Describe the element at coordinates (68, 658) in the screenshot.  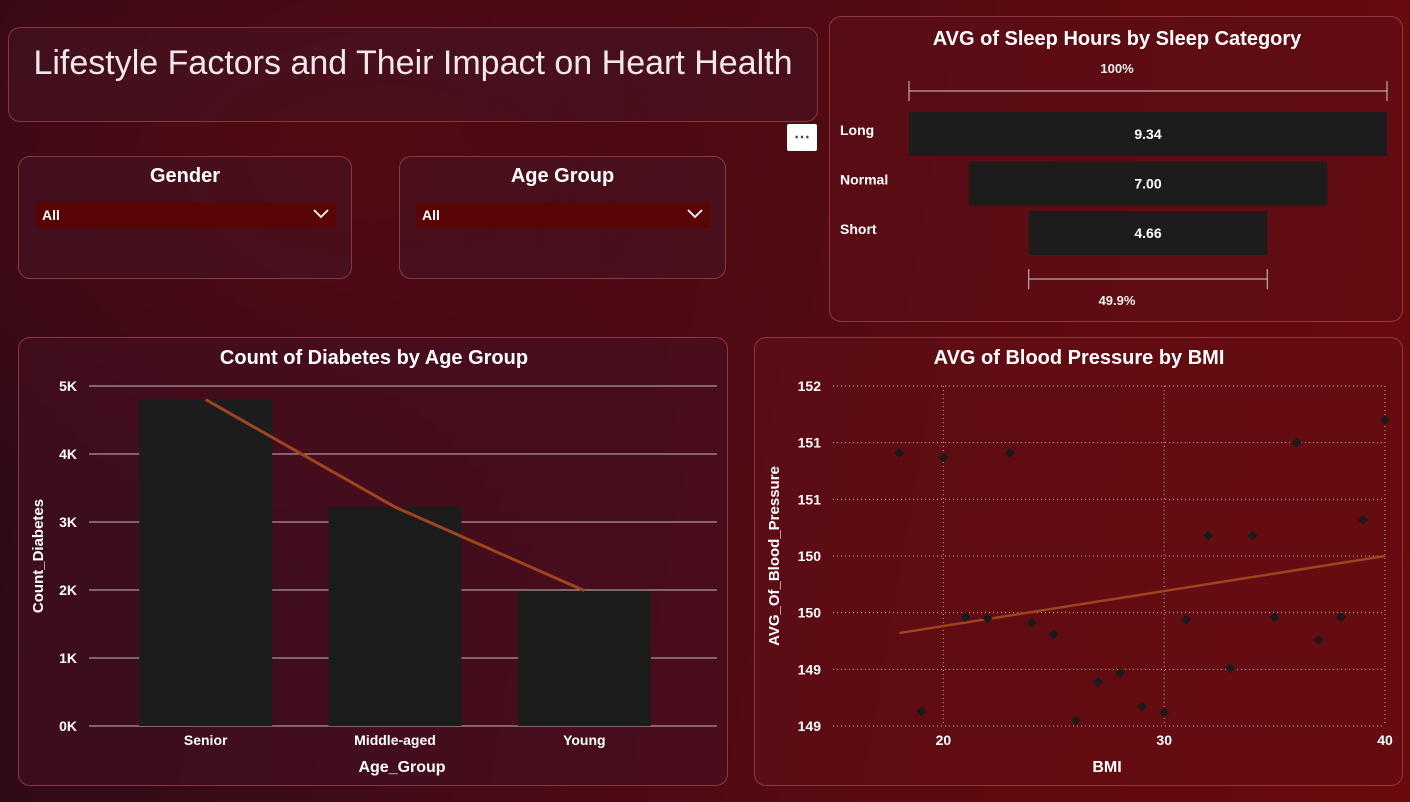
I see `y-tick-label: 1K` at that location.